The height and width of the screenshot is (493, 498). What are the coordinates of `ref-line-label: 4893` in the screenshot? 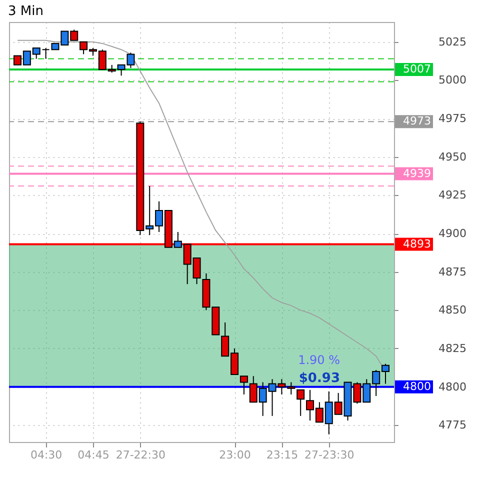 It's located at (417, 243).